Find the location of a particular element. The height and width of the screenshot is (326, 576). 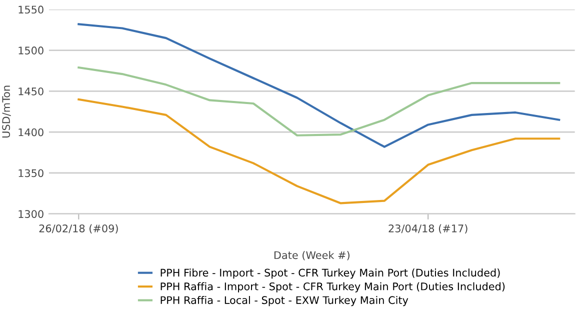

legend-label: PPH Fibre - Import - Spot - CFR Turkey Main Port (Duties Included) is located at coordinates (330, 273).